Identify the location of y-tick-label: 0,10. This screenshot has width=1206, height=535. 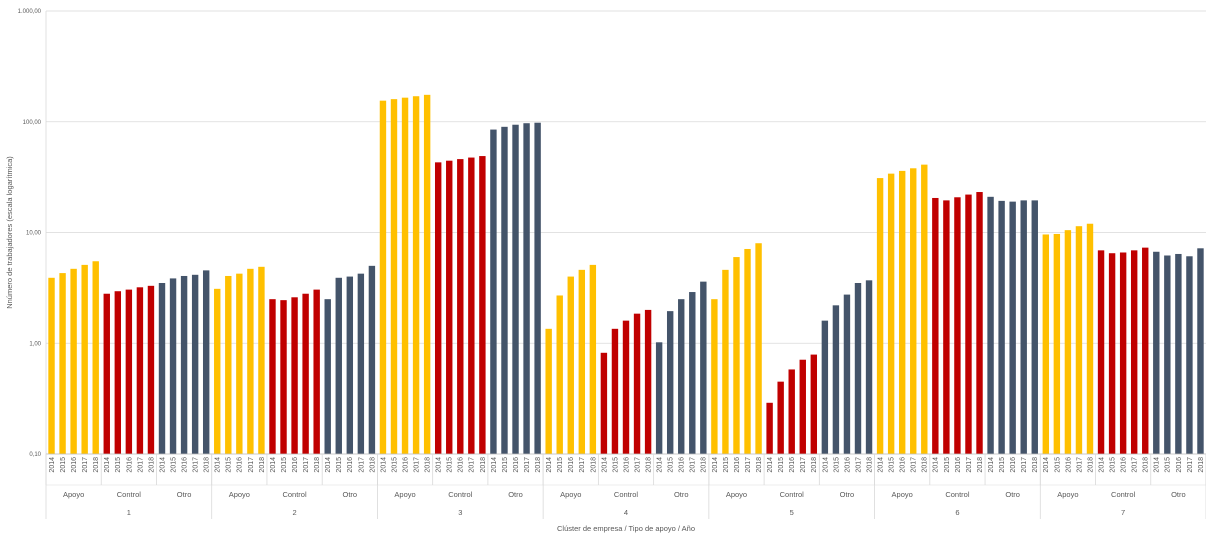
(35, 455).